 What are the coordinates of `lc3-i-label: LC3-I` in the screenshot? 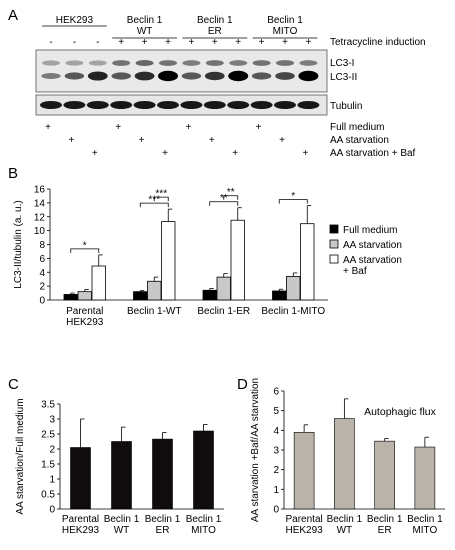 It's located at (342, 63).